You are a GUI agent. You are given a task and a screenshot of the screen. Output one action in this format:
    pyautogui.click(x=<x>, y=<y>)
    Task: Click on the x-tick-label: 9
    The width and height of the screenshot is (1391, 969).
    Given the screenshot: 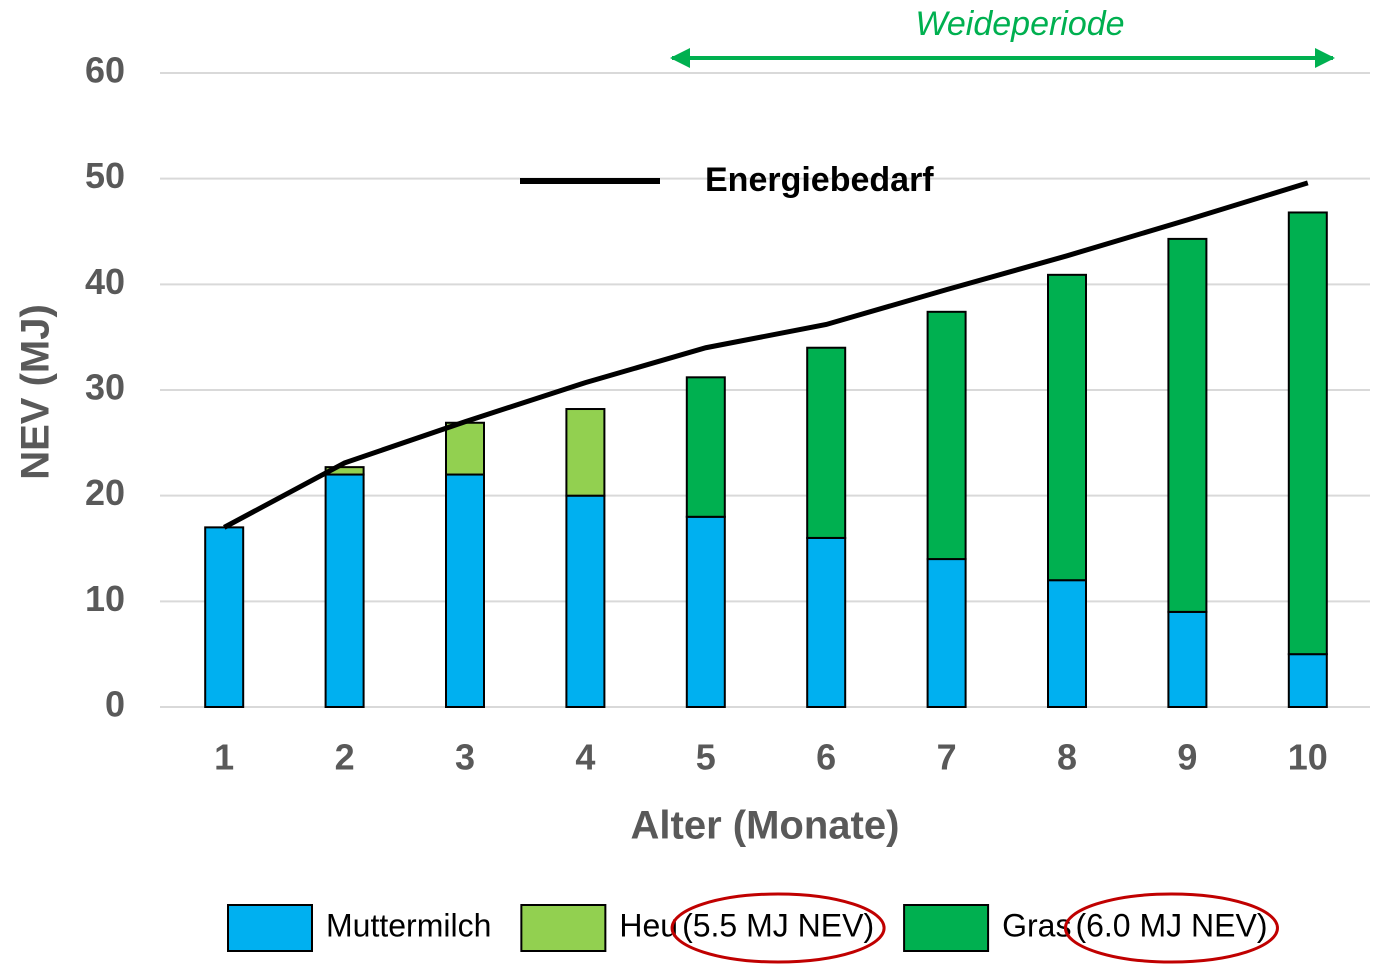 What is the action you would take?
    pyautogui.click(x=1187, y=757)
    